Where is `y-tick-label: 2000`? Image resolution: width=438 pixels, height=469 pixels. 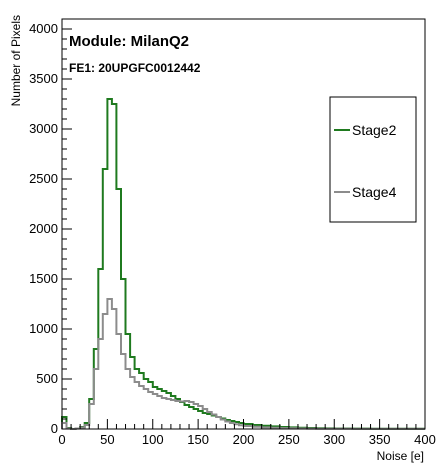 y-tick-label: 2000 is located at coordinates (43, 228).